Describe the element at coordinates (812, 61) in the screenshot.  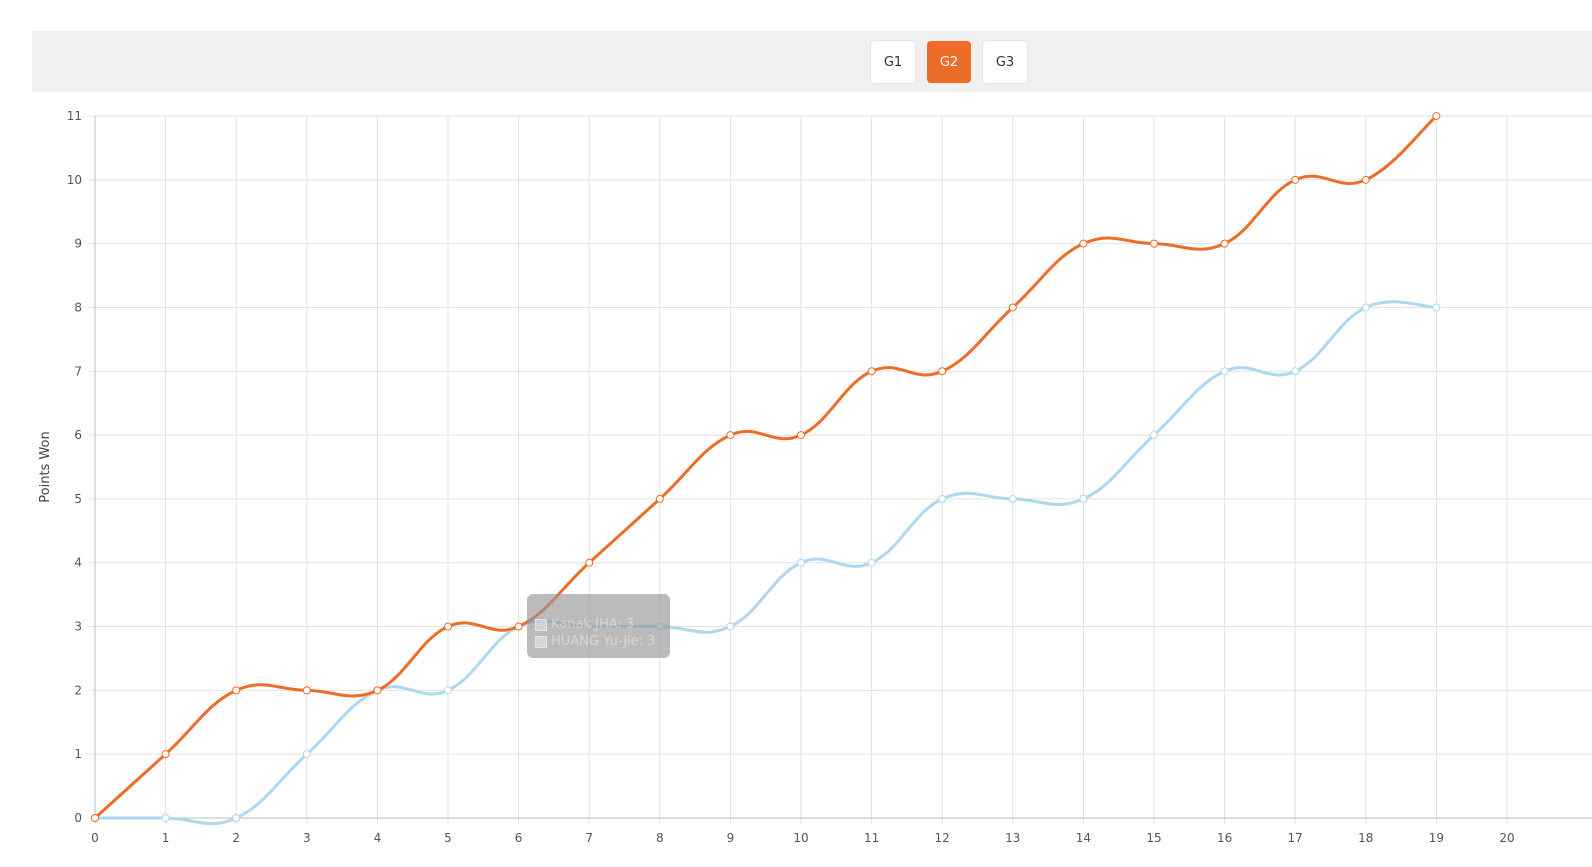
I see `game-toolbar` at that location.